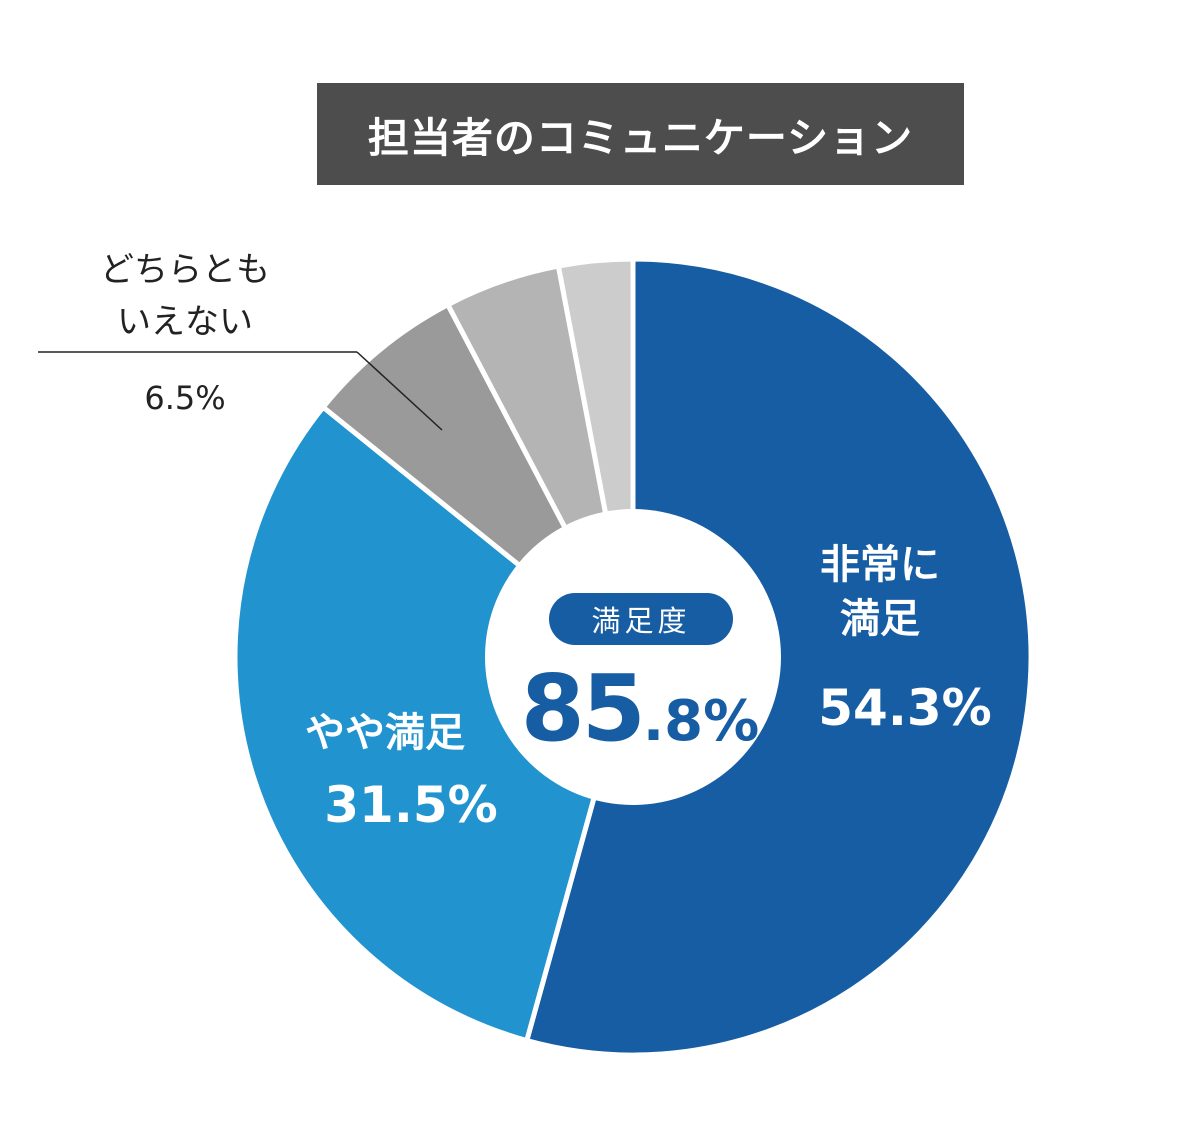 This screenshot has width=1201, height=1121. I want to click on very-satisfied-value: 54.3%, so click(905, 708).